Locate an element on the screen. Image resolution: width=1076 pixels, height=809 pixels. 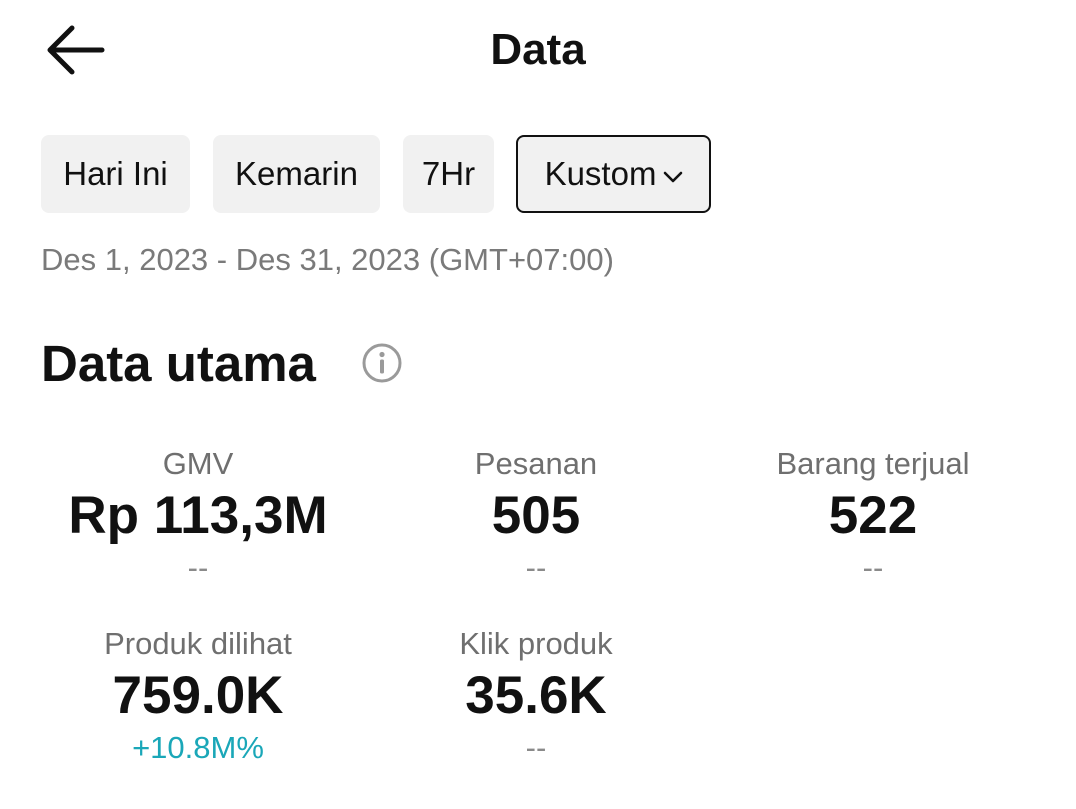
metric-change: +10.8M% is located at coordinates (198, 747).